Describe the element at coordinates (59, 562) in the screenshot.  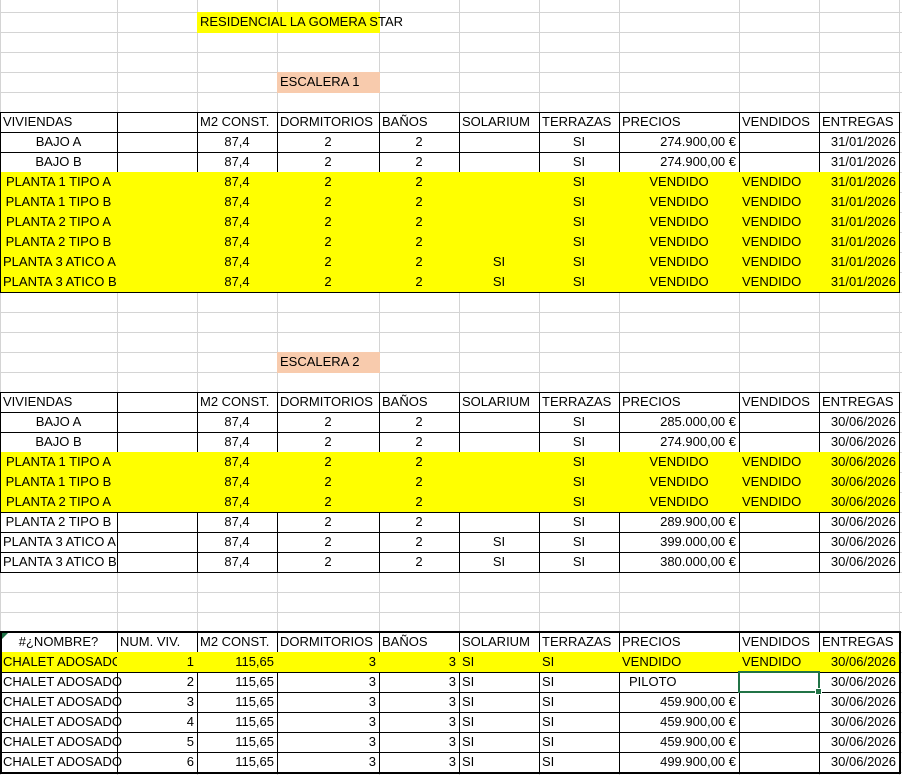
I see `table-cell: PLANTA 3 ATICO B` at that location.